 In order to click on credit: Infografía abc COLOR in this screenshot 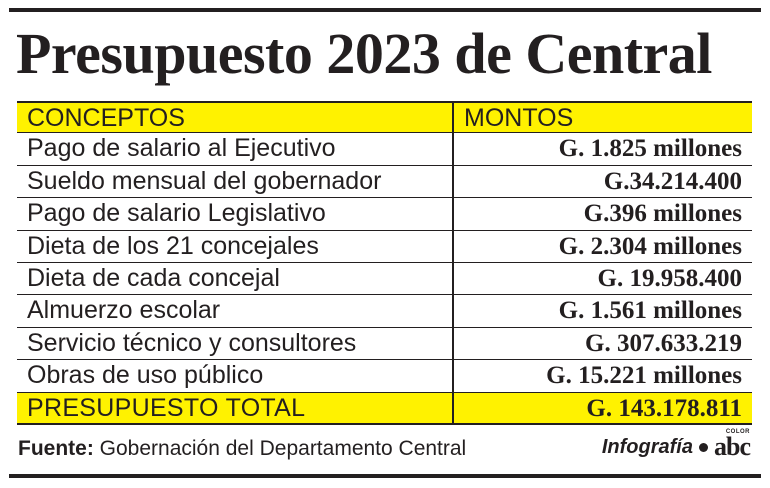, I will do `click(676, 445)`.